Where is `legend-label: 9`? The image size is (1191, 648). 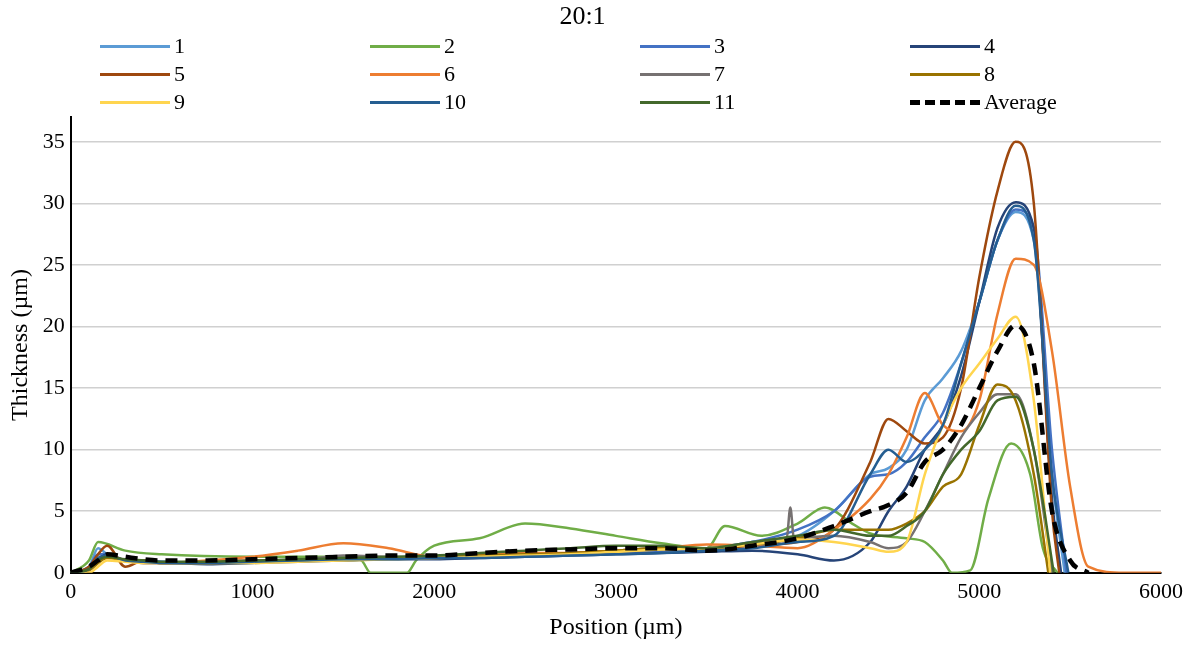
legend-label: 9 is located at coordinates (179, 101).